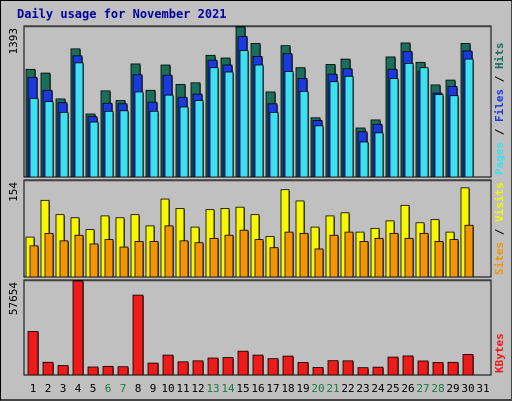 Image resolution: width=512 pixels, height=401 pixels. What do you see at coordinates (392, 388) in the screenshot?
I see `x-tick-day-25: 25` at bounding box center [392, 388].